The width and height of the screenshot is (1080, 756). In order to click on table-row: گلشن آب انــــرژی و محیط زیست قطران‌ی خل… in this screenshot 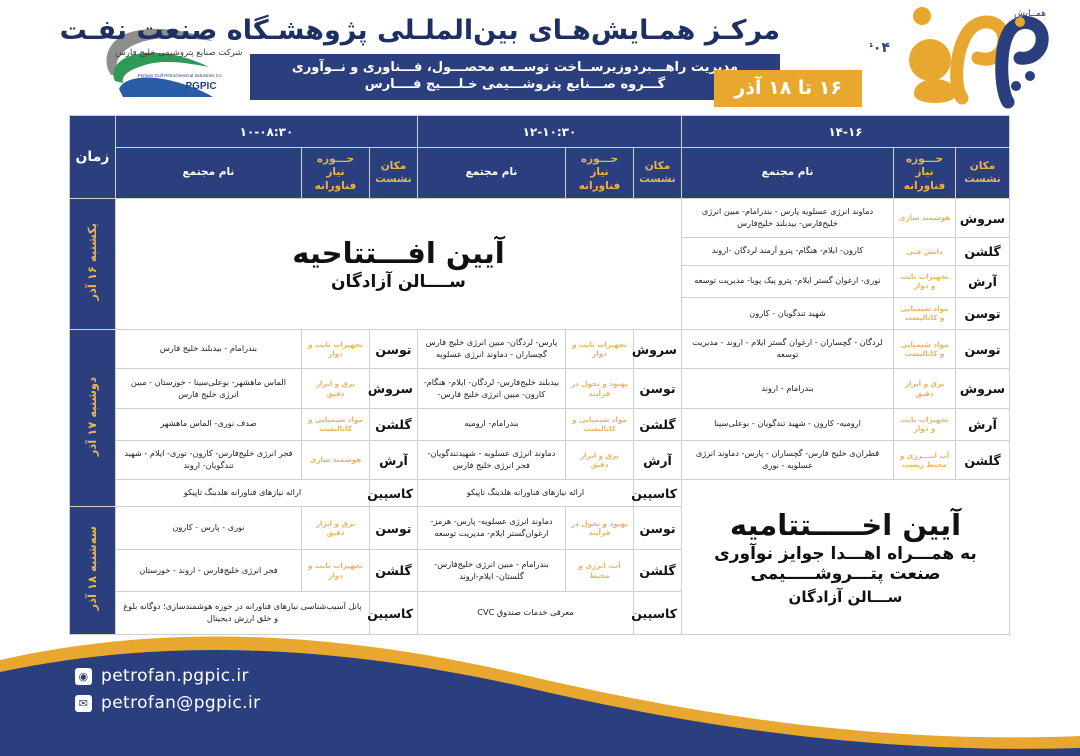, I will do `click(539, 460)`.